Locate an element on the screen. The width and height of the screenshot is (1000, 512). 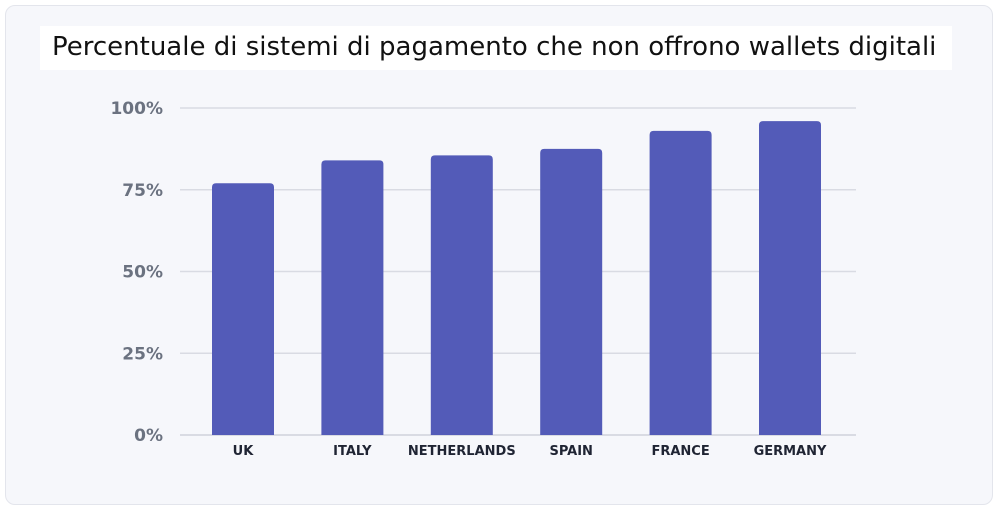
y-tick-label: 50% is located at coordinates (142, 273).